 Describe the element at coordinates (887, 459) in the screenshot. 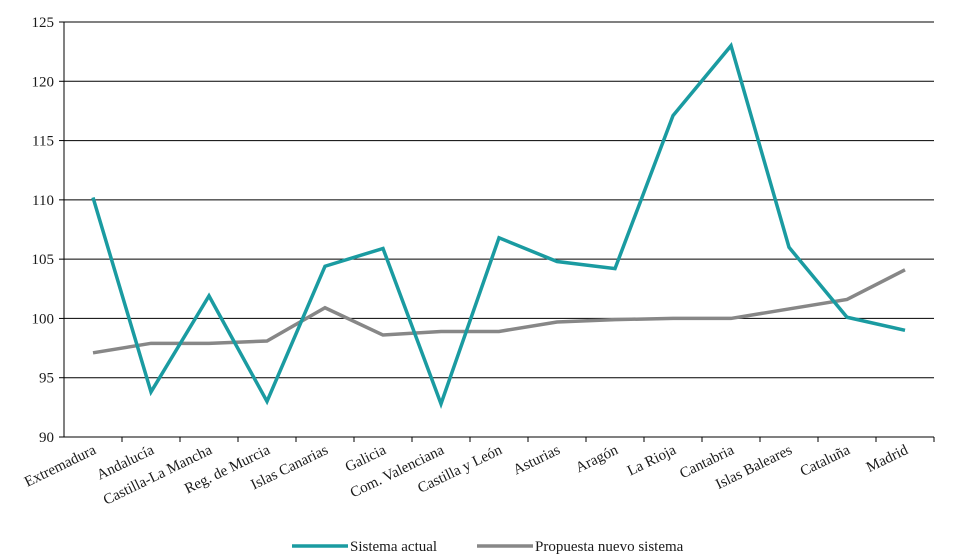

I see `x-tick-label: Madrid` at that location.